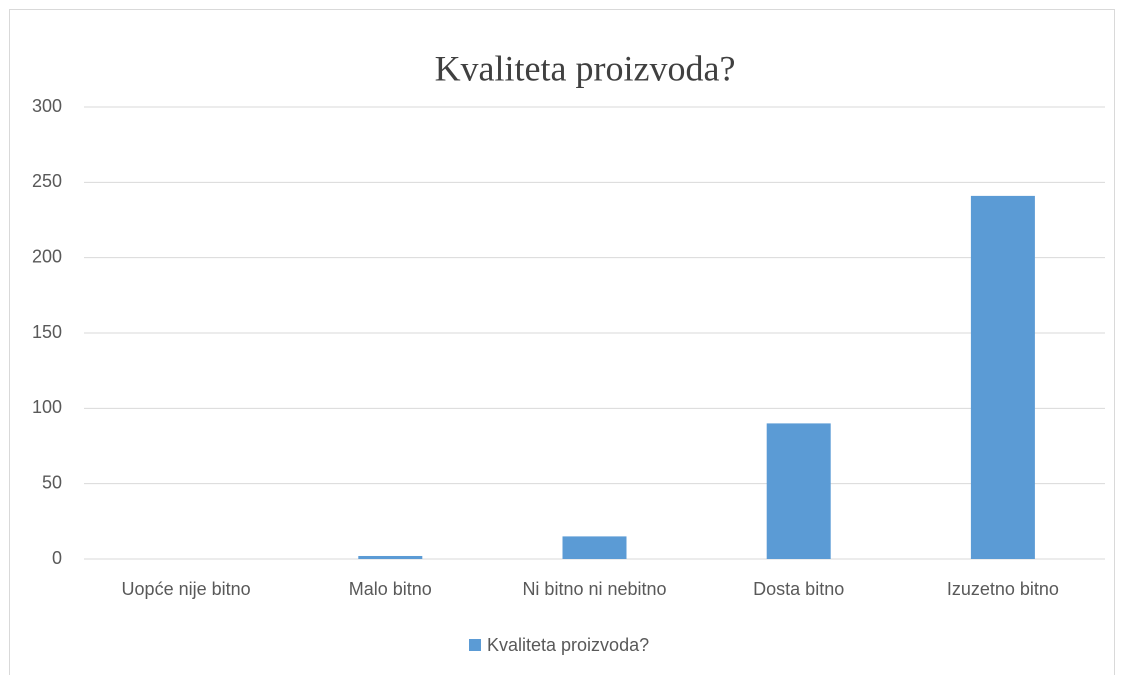  What do you see at coordinates (568, 645) in the screenshot?
I see `legend-label: Kvaliteta proizvoda?` at bounding box center [568, 645].